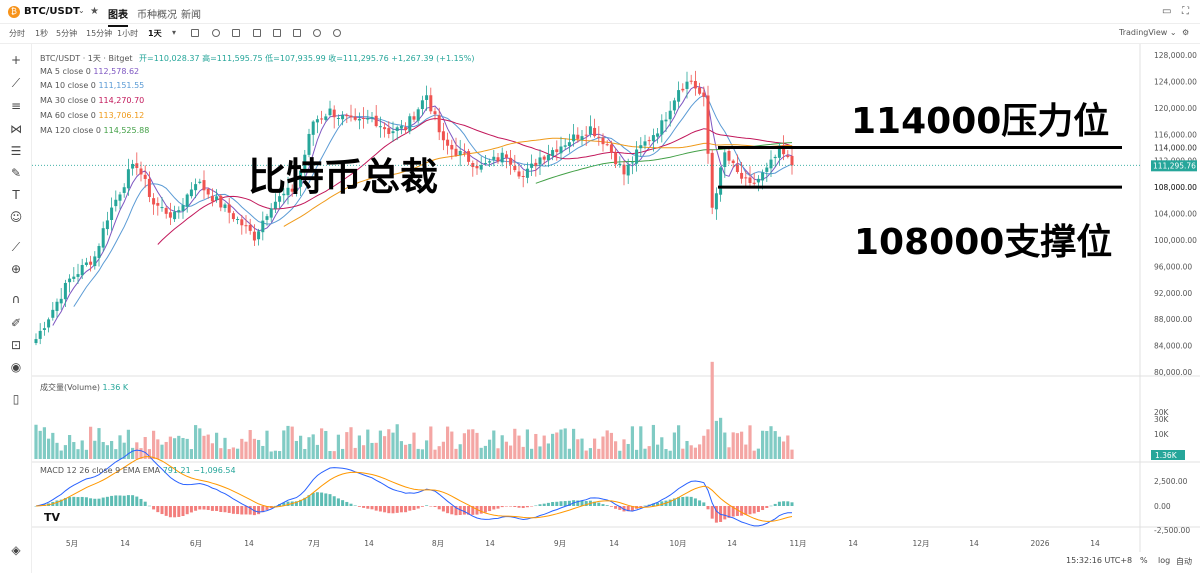  I want to click on timeframe-15m: 15分钟, so click(99, 33).